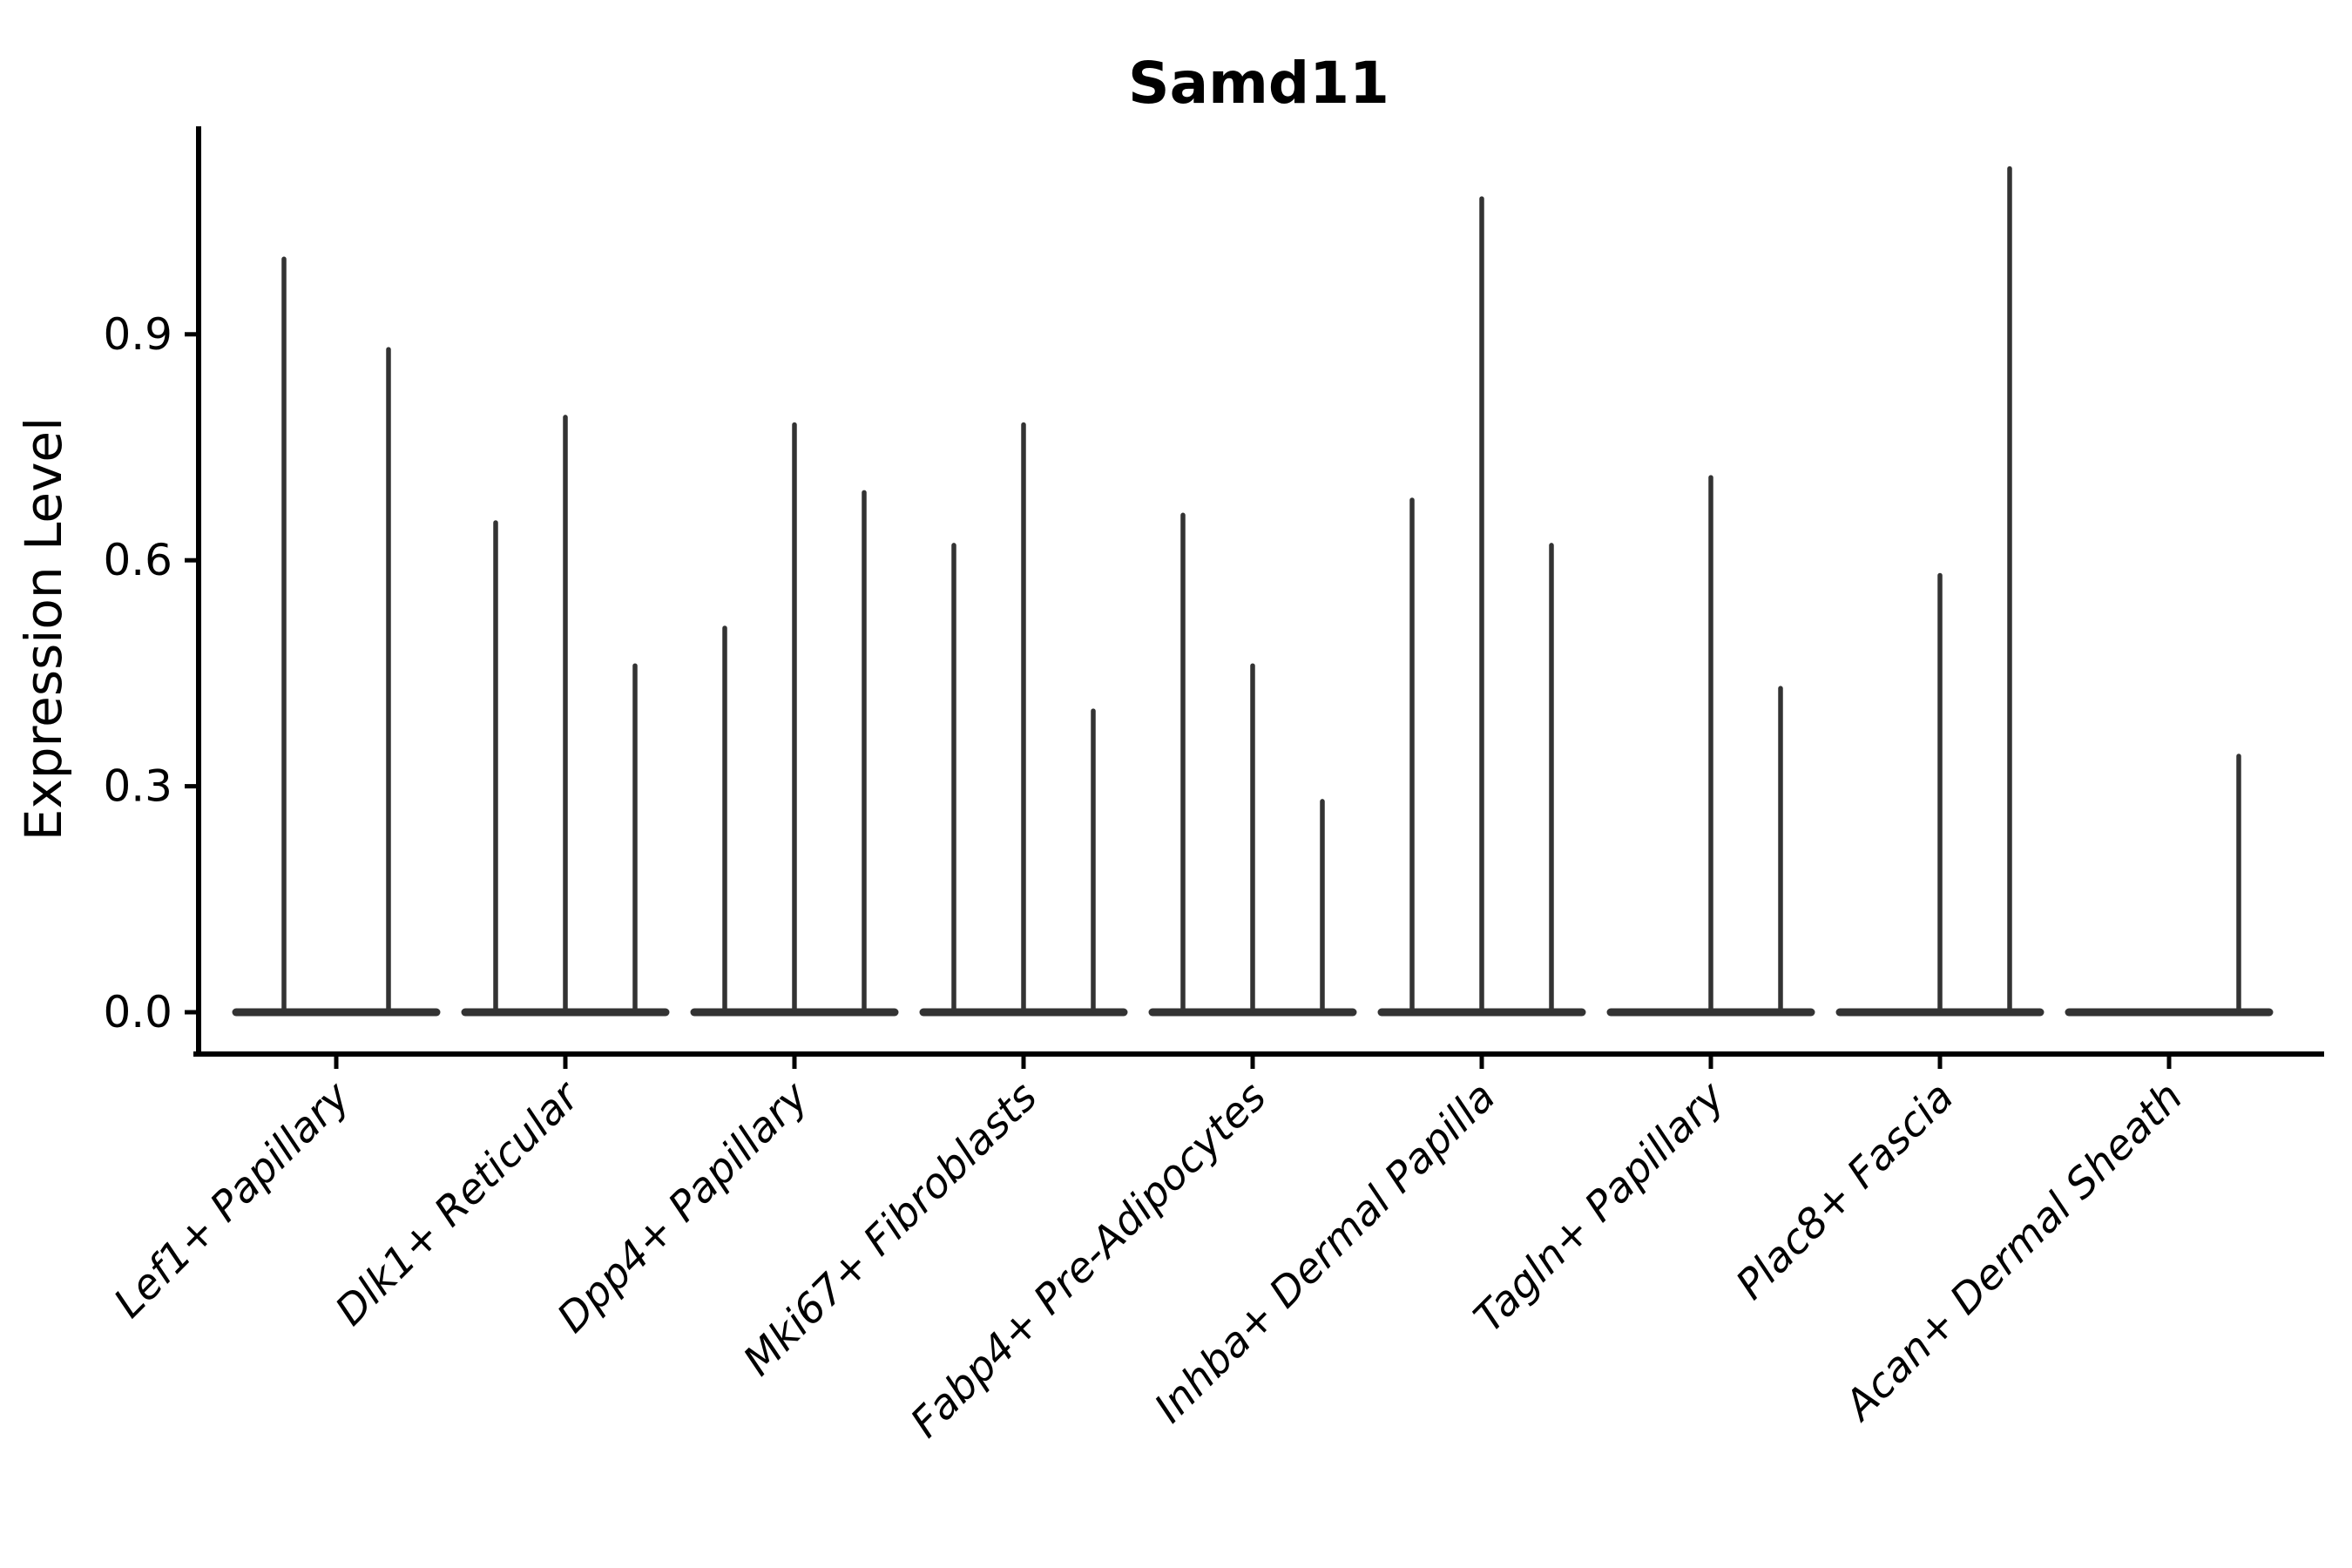 This screenshot has height=1568, width=2352. What do you see at coordinates (1845, 1191) in the screenshot?
I see `x-category-label: Plac8+ Fascia` at bounding box center [1845, 1191].